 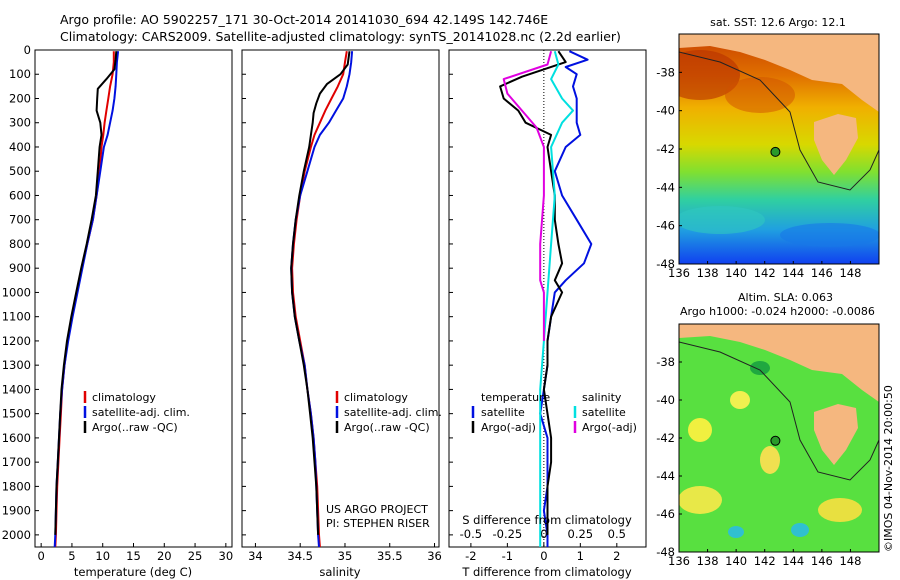 What do you see at coordinates (16, 511) in the screenshot?
I see `depth-tick-label: 1900` at bounding box center [16, 511].